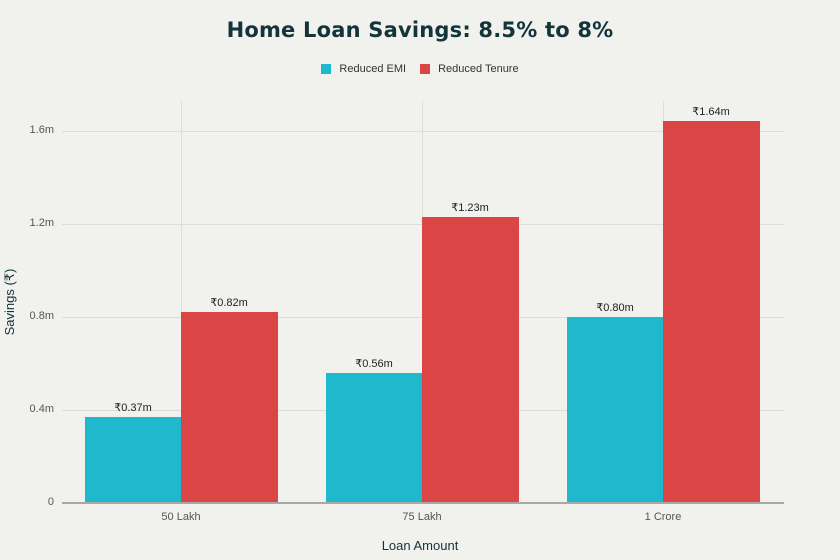  Describe the element at coordinates (326, 69) in the screenshot. I see `legend-swatch-emi` at that location.